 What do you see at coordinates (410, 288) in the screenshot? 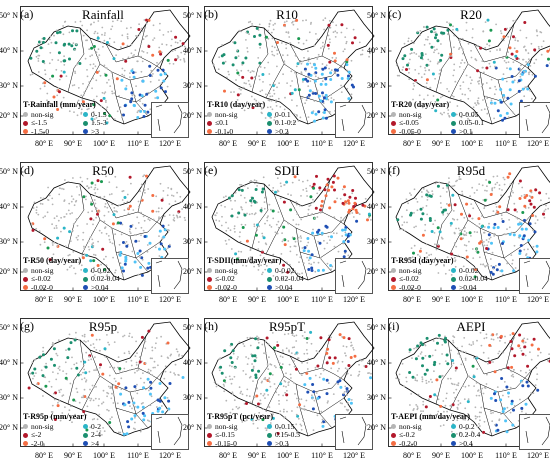
I see `legend-label: -0.02-0` at bounding box center [410, 288].